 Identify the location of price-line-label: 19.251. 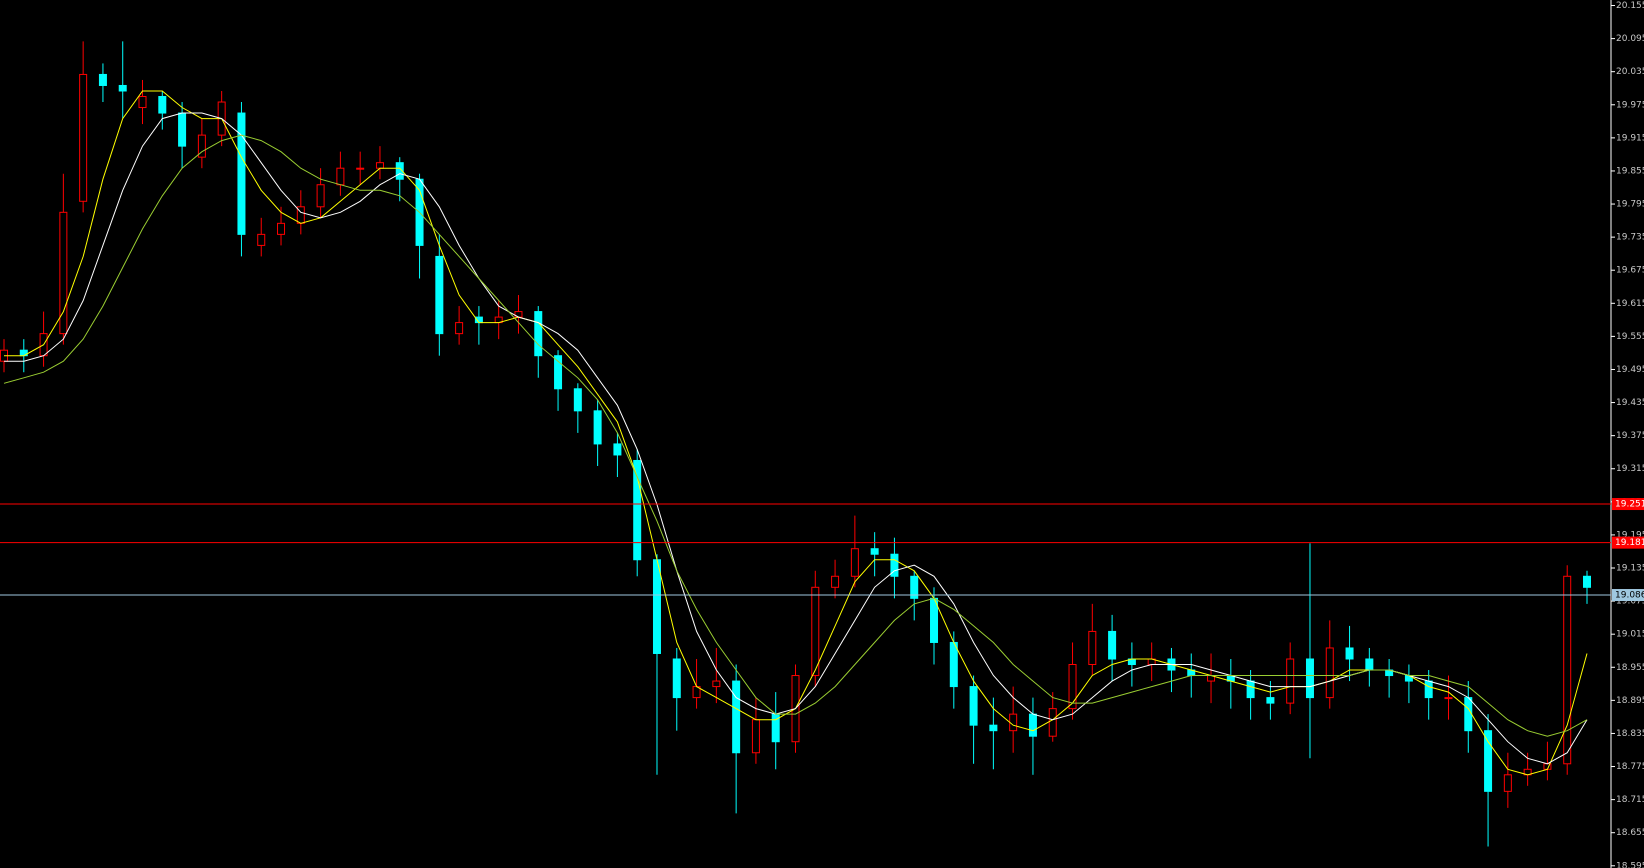
(1629, 505).